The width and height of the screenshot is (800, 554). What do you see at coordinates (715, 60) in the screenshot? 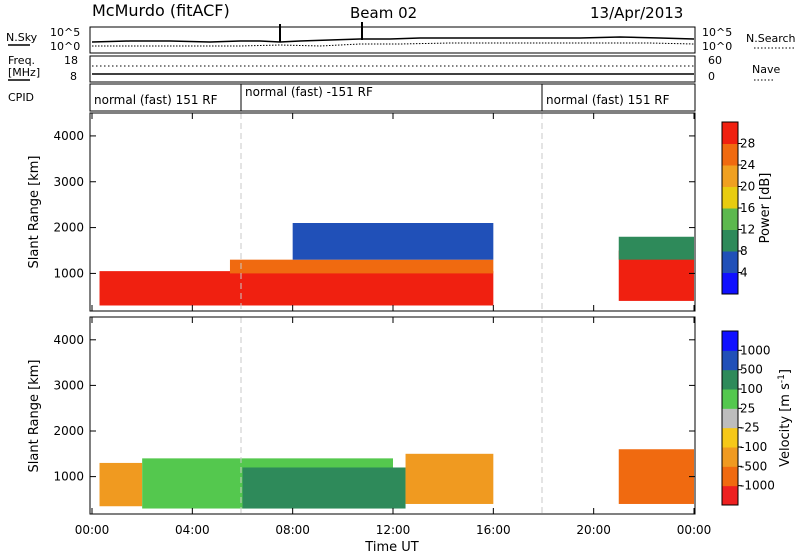
I see `nave-tick-top: 60` at bounding box center [715, 60].